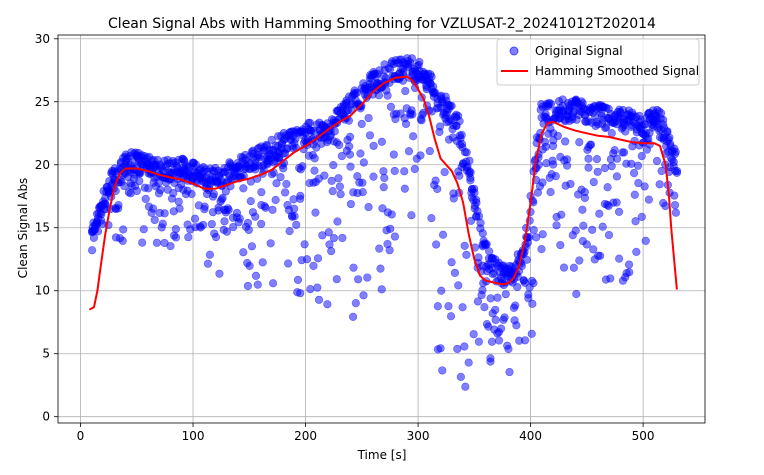 This screenshot has height=475, width=764. Describe the element at coordinates (42, 228) in the screenshot. I see `y-tick-label: 15` at that location.